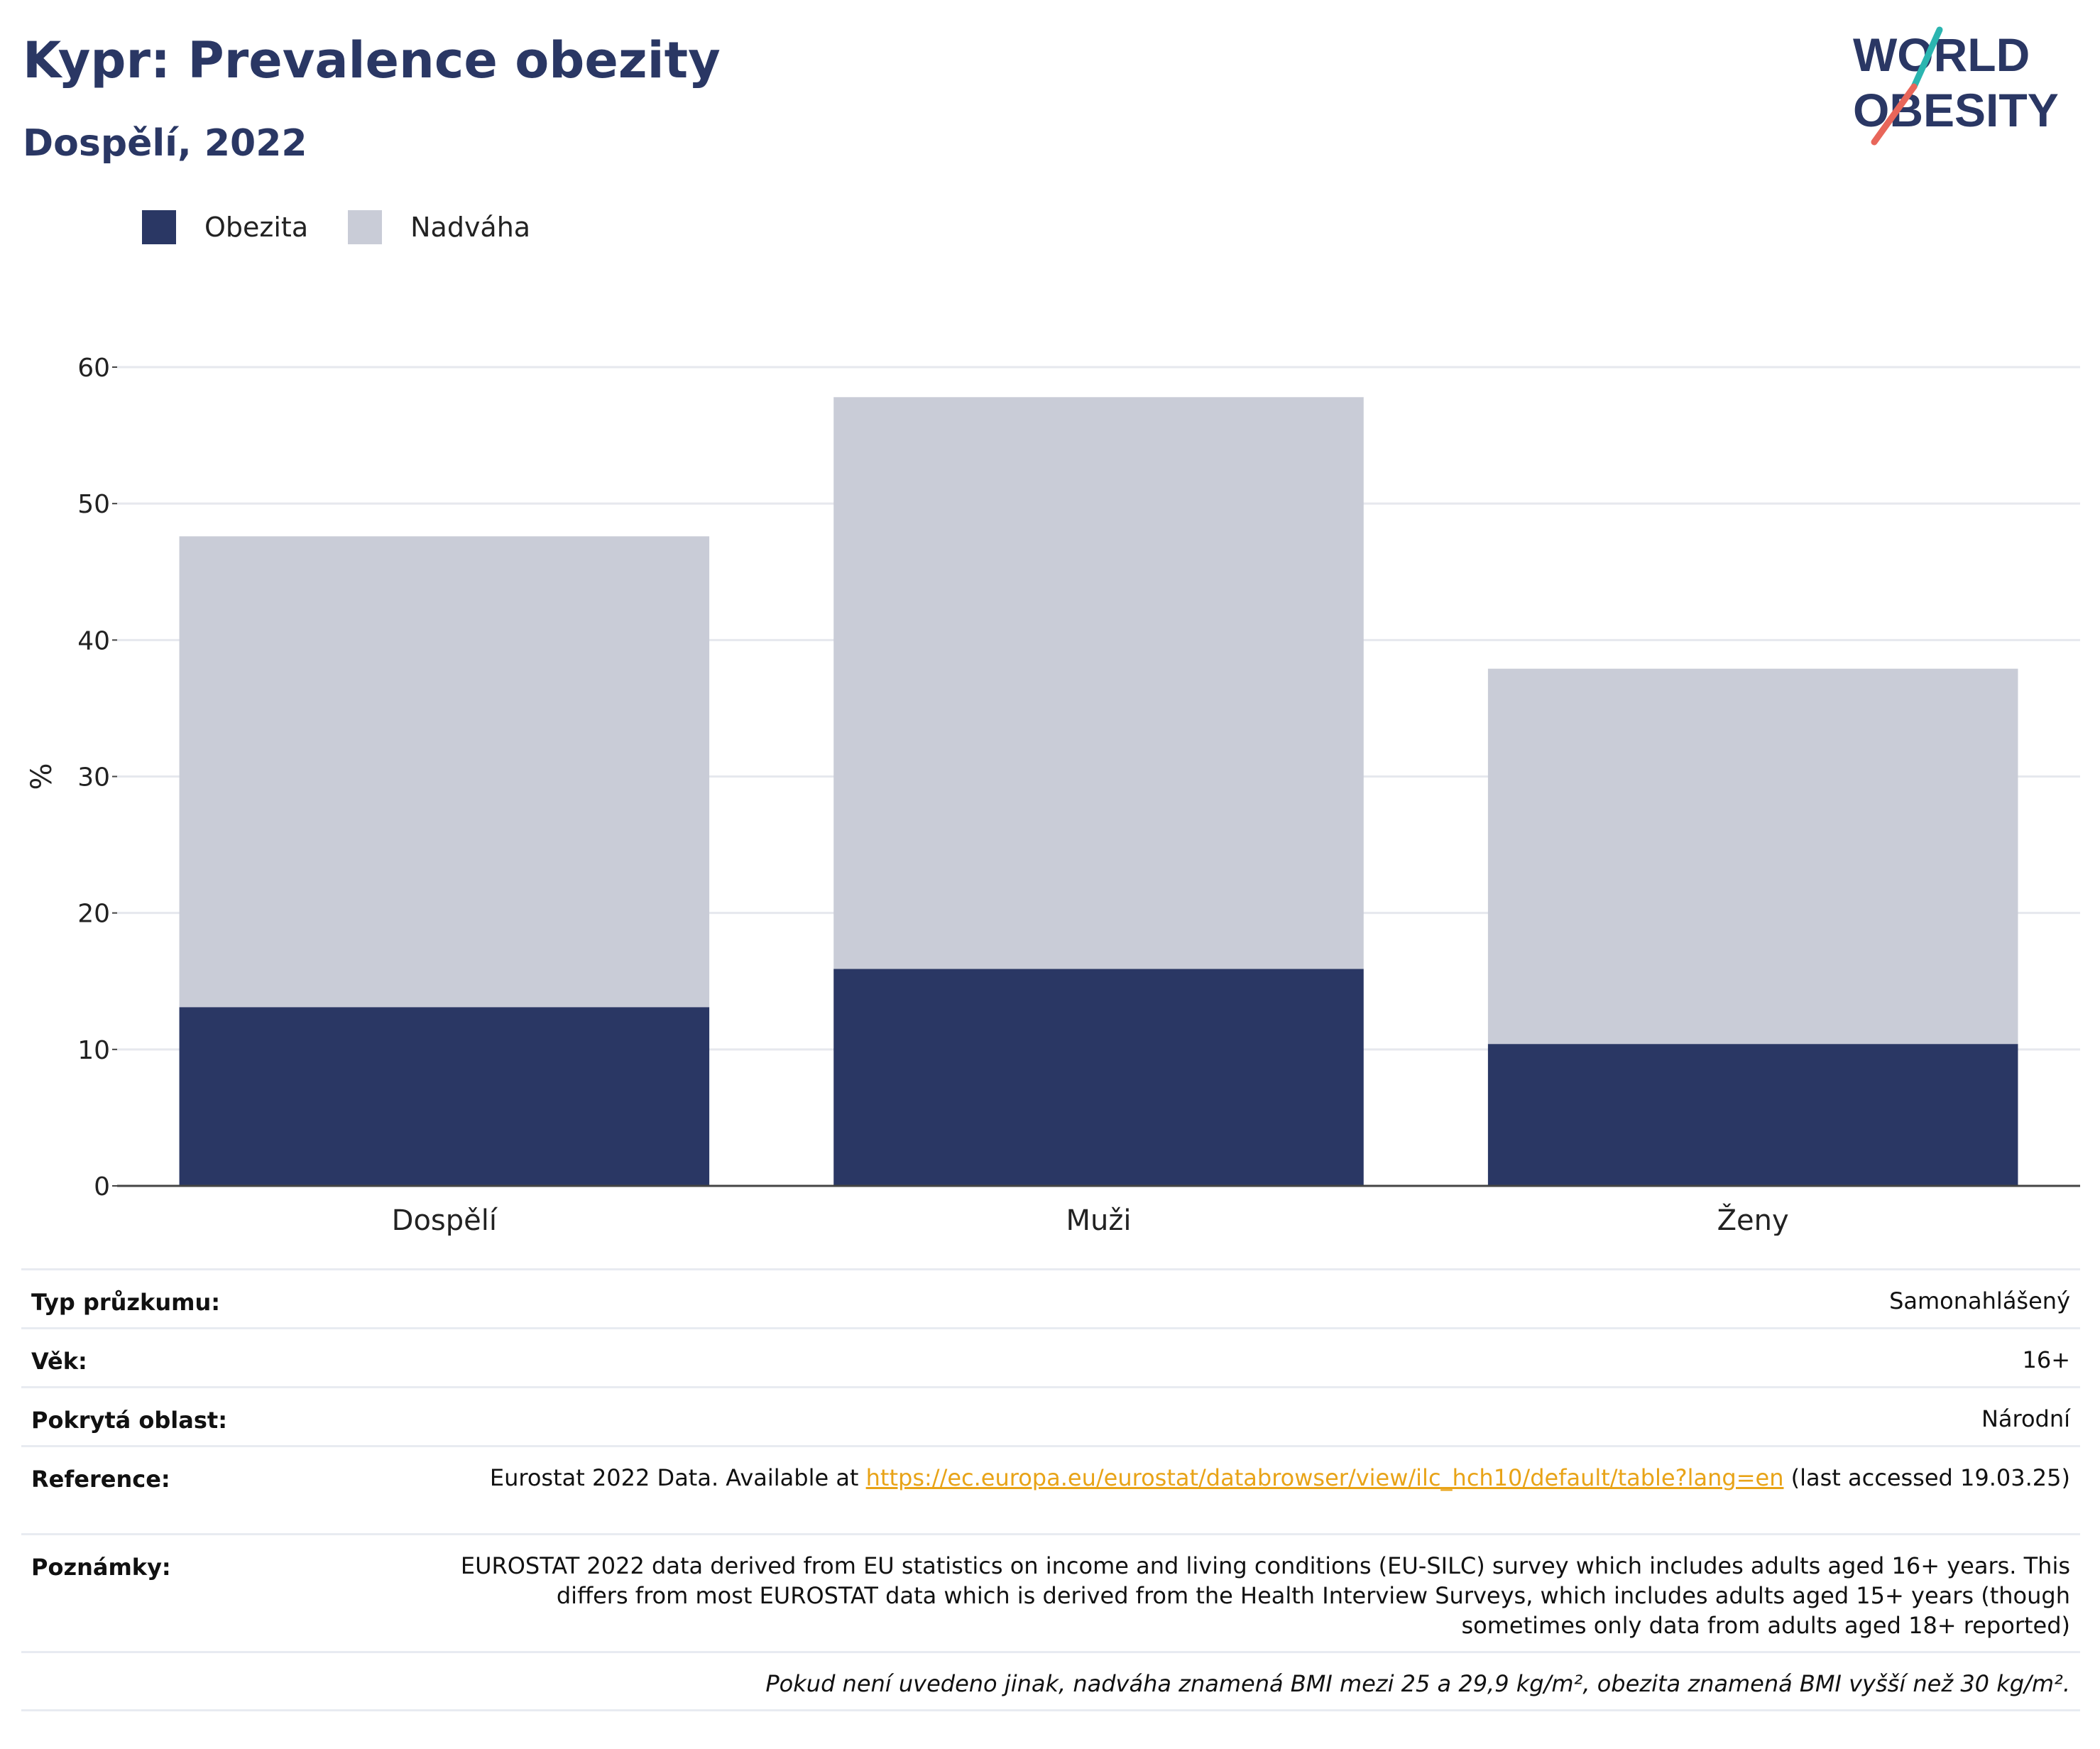 The image size is (2100, 1749). I want to click on reference-prefix: Eurostat 2022 Data. Available at, so click(674, 1477).